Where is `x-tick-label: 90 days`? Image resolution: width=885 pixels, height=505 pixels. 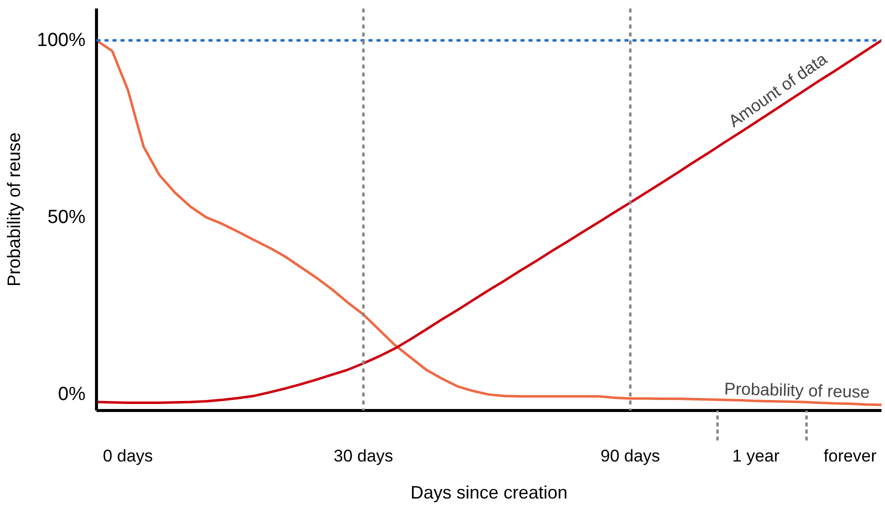 x-tick-label: 90 days is located at coordinates (630, 456).